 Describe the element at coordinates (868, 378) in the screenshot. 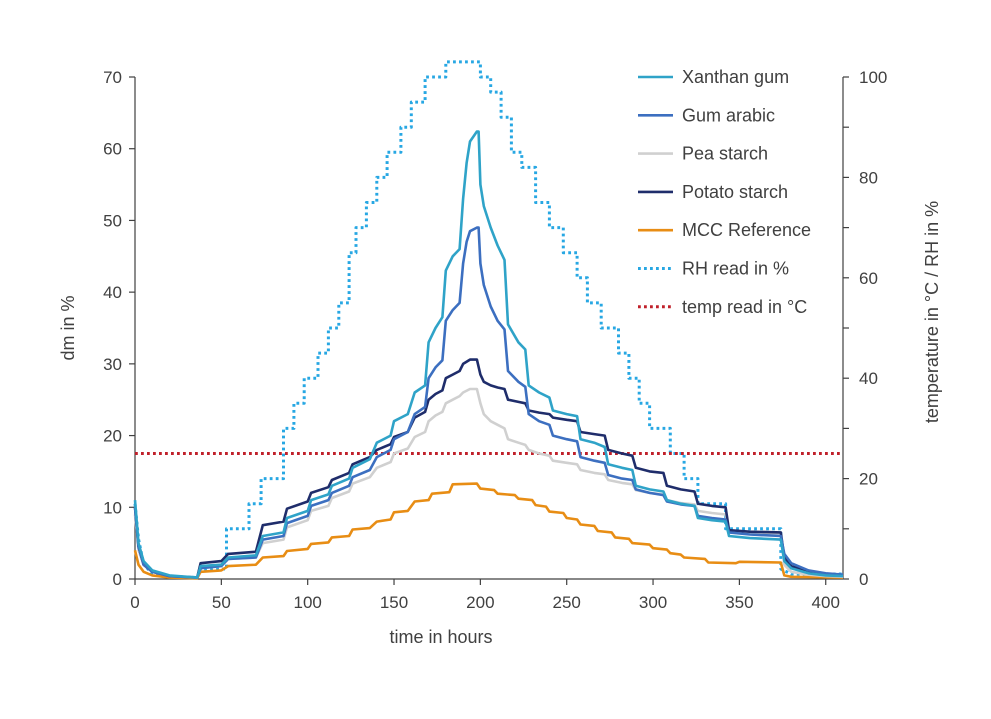

I see `y-right-tick-label: 40` at that location.